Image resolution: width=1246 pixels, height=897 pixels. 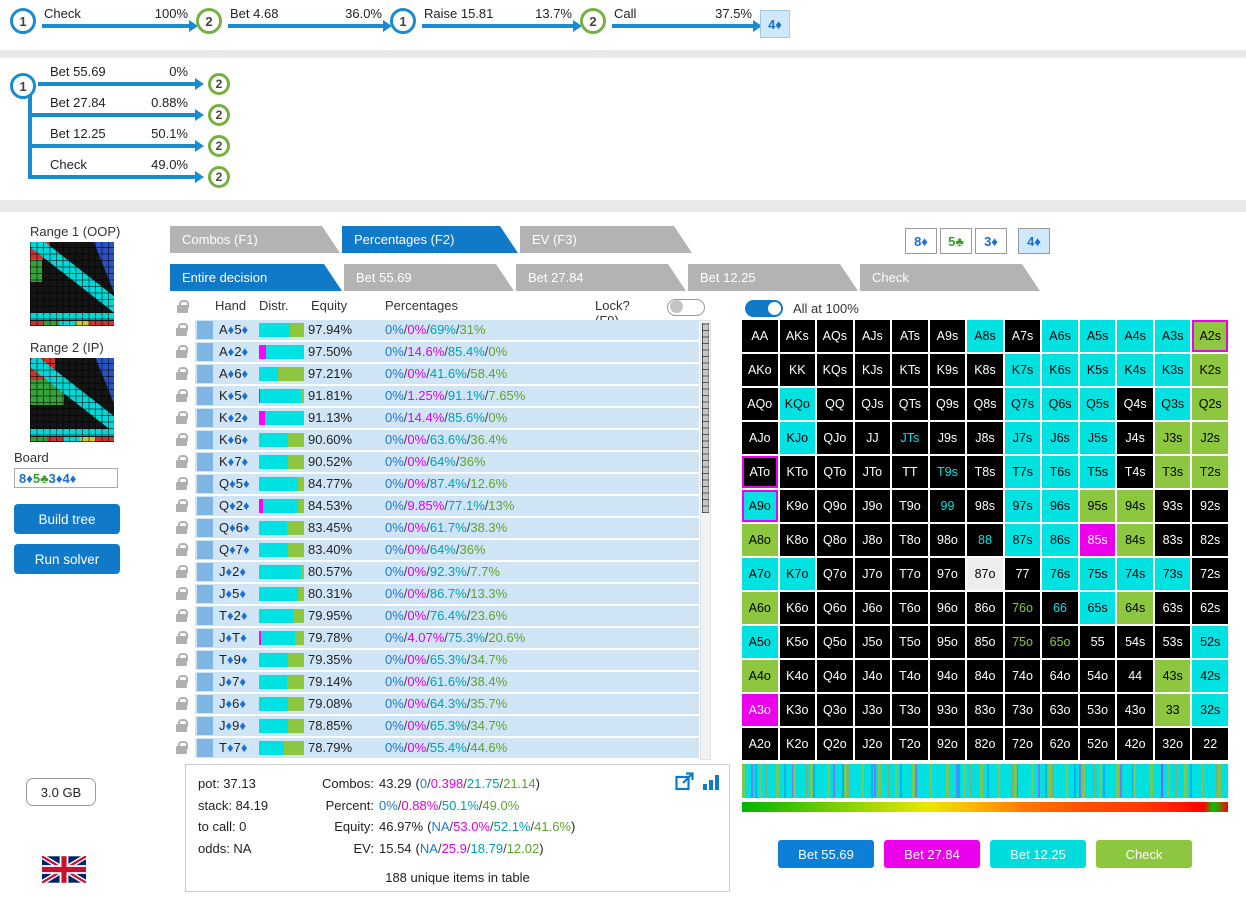 What do you see at coordinates (985, 438) in the screenshot?
I see `matrix-cell-J8s: J8s` at bounding box center [985, 438].